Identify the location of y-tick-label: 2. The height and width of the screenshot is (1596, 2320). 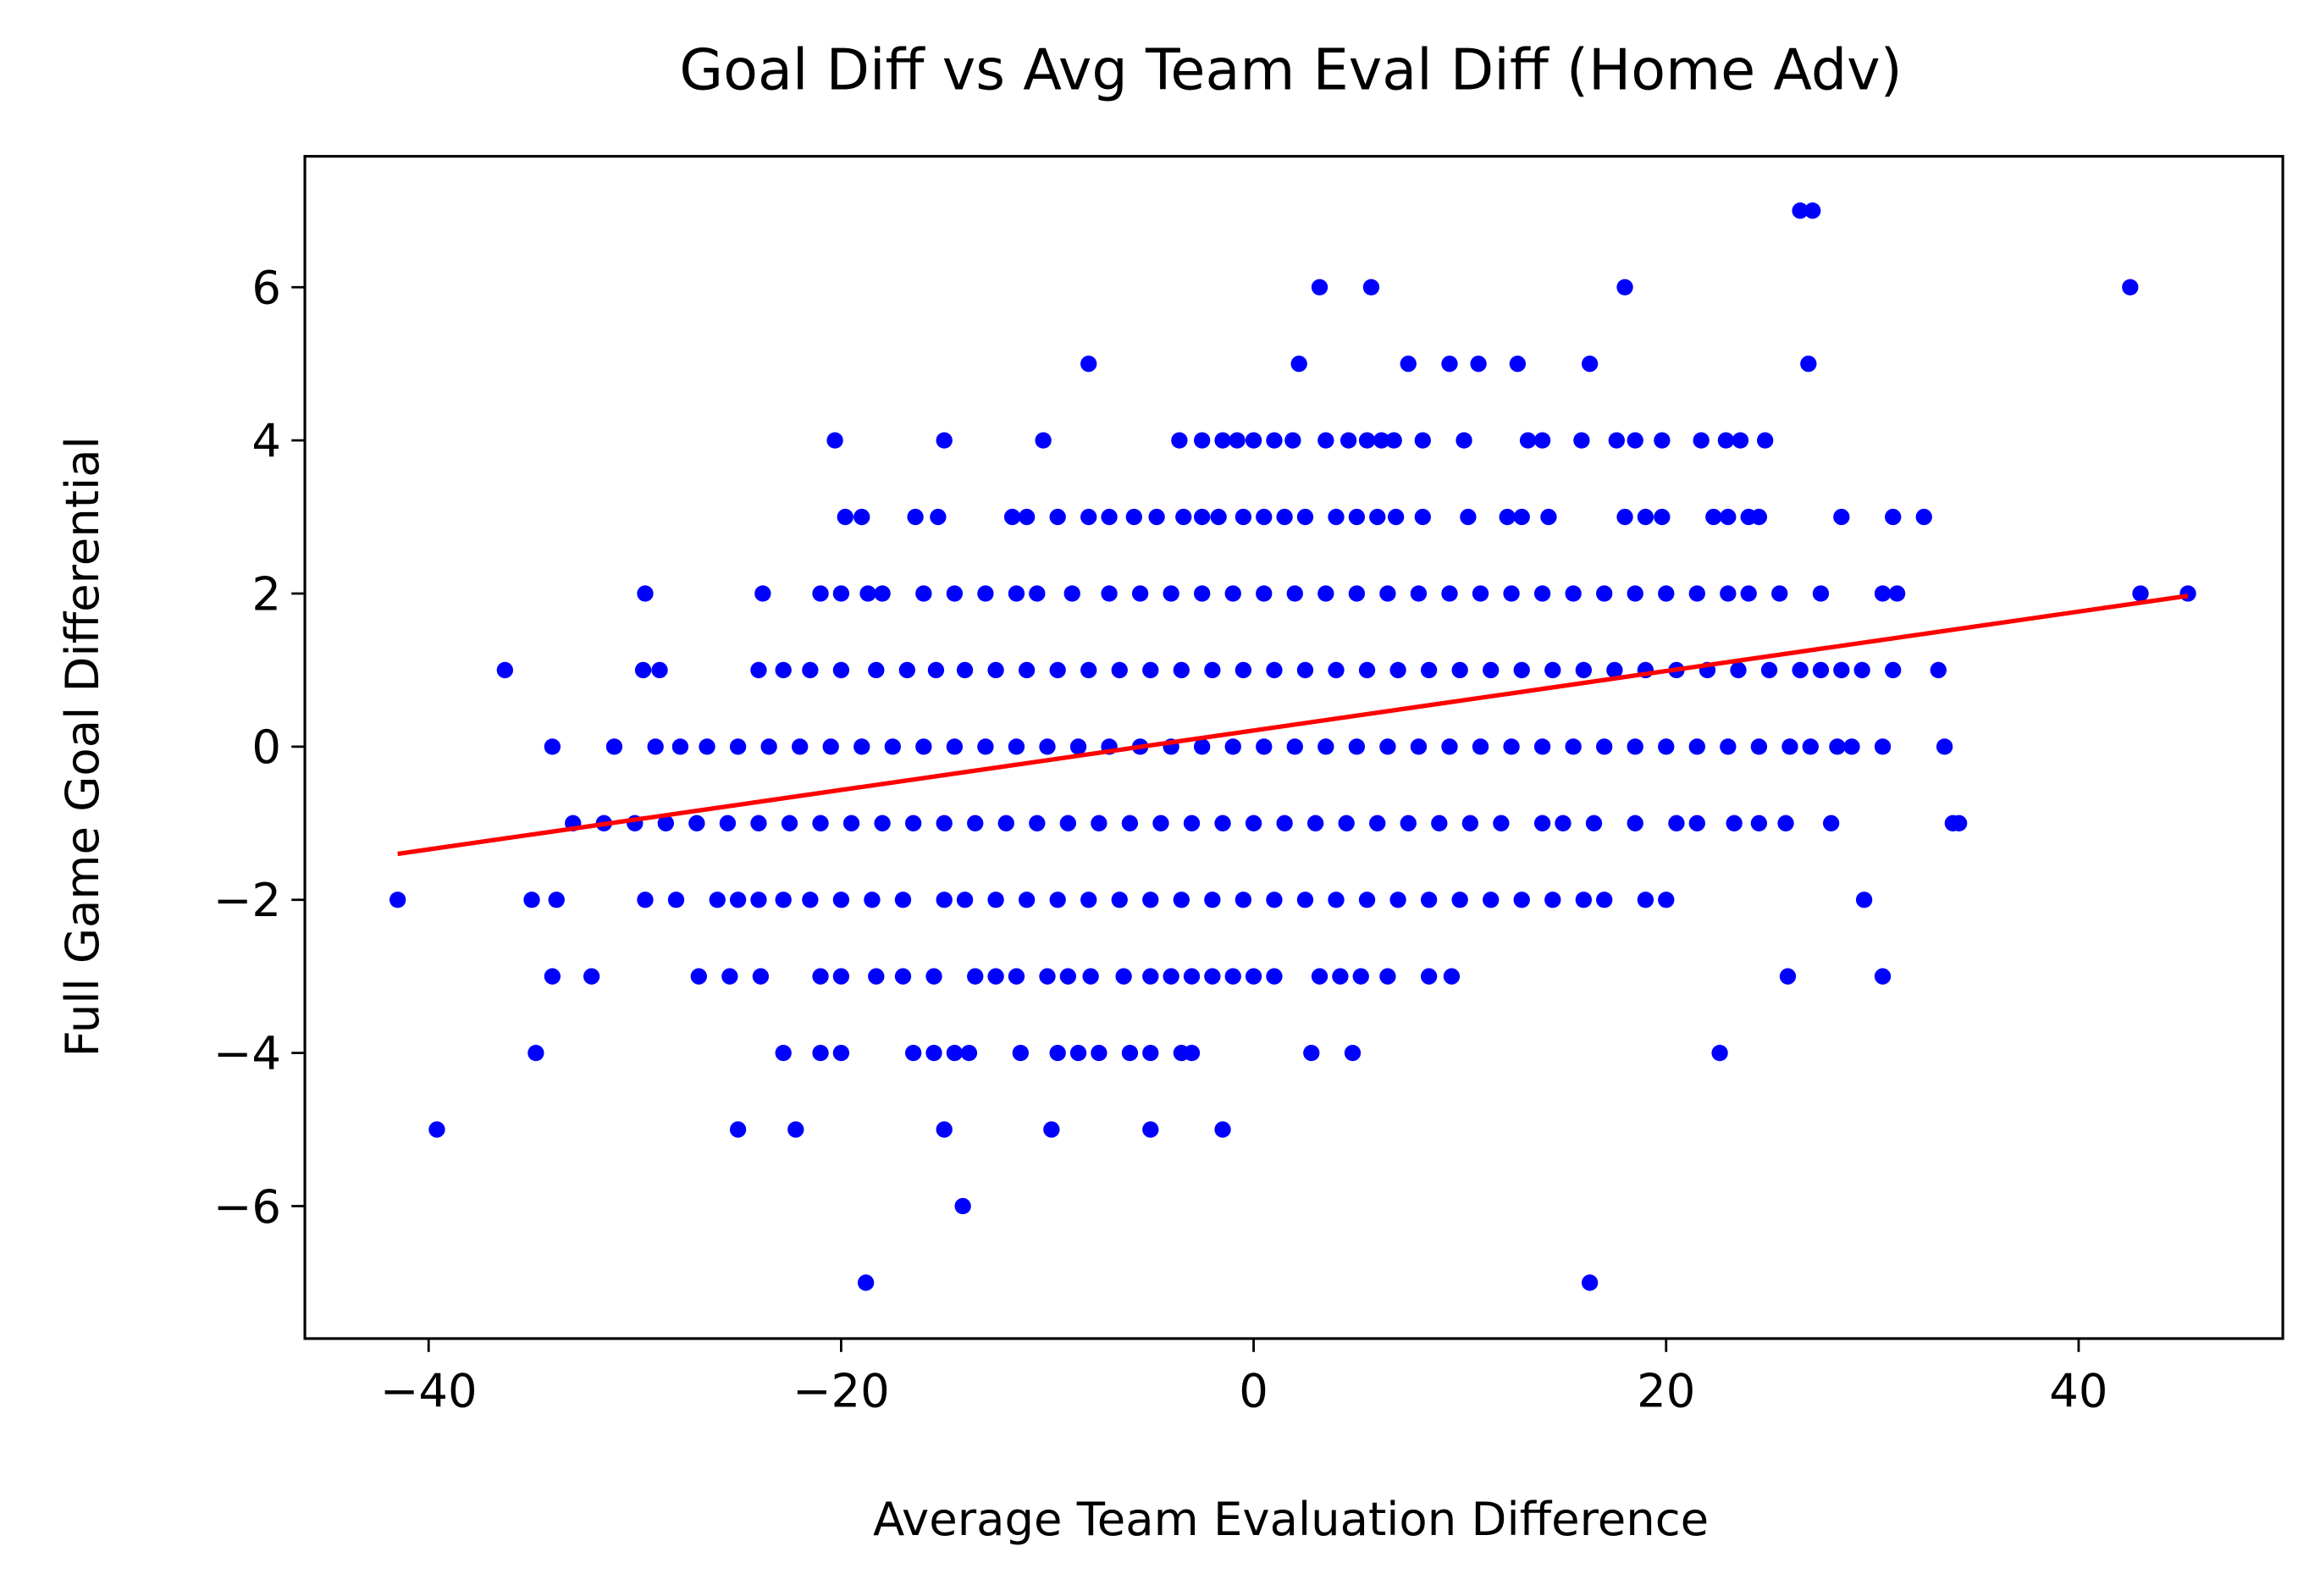
(266, 593).